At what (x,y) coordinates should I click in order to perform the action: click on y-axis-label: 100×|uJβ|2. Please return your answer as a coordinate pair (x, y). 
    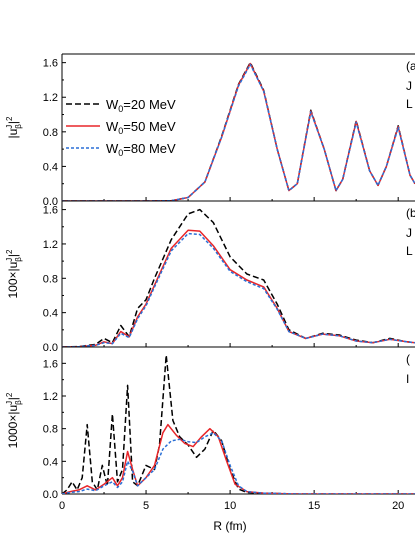
    Looking at the image, I should click on (14, 274).